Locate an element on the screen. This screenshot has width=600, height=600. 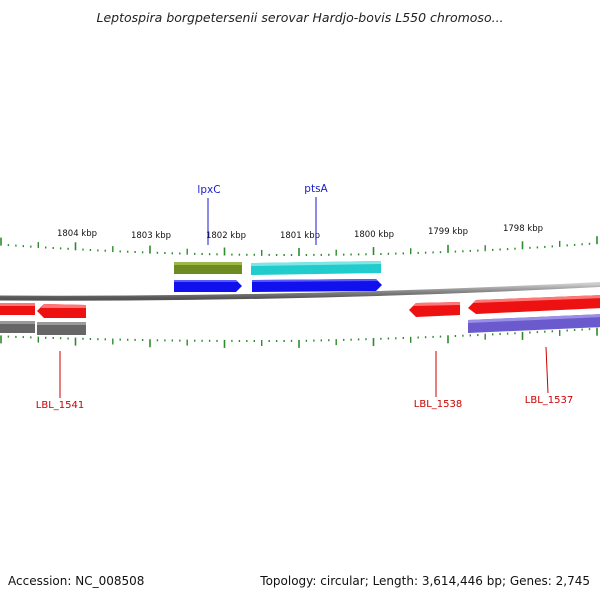
genes-value: 2,745 is located at coordinates (572, 581).